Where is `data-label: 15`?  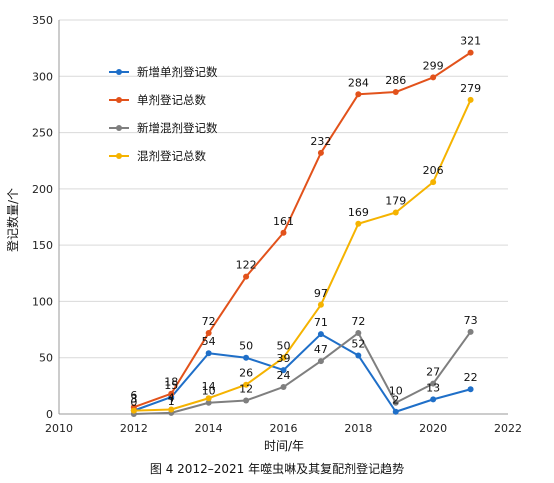
data-label: 15 is located at coordinates (171, 385).